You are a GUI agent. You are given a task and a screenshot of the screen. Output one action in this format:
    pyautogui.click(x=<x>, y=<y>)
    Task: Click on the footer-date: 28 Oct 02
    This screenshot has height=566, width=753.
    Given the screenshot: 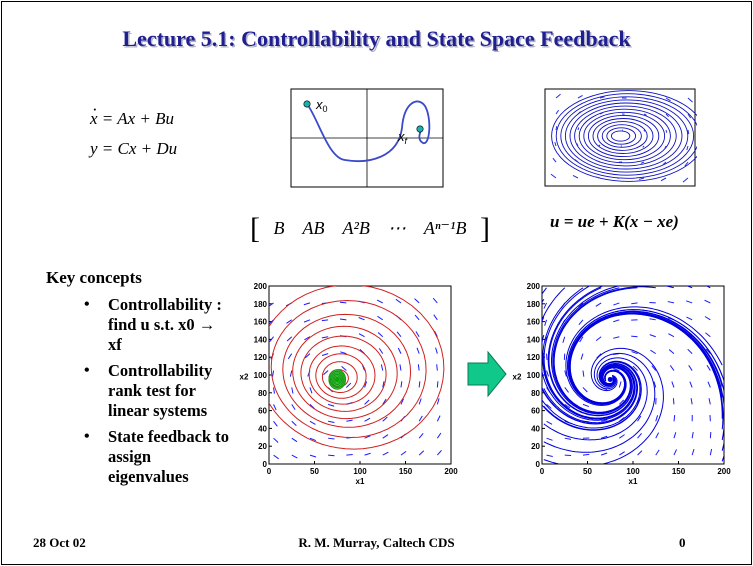 What is the action you would take?
    pyautogui.click(x=59, y=542)
    